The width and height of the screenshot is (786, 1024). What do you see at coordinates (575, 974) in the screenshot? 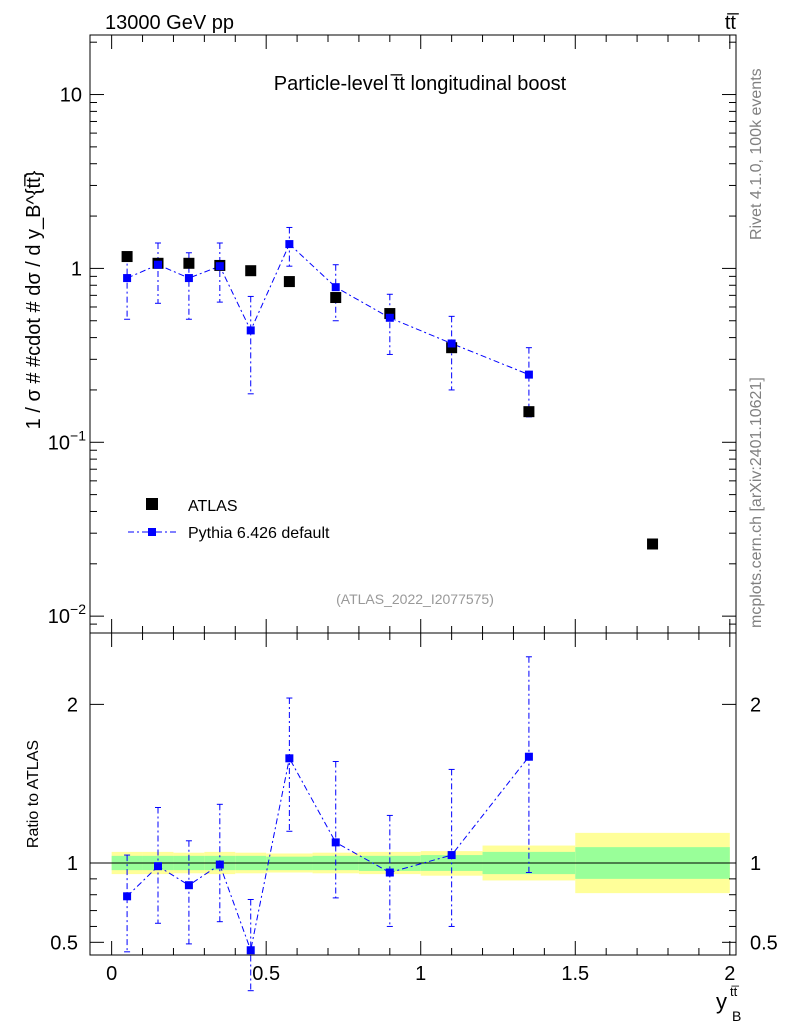
I see `x-tick-label: 1.5` at bounding box center [575, 974].